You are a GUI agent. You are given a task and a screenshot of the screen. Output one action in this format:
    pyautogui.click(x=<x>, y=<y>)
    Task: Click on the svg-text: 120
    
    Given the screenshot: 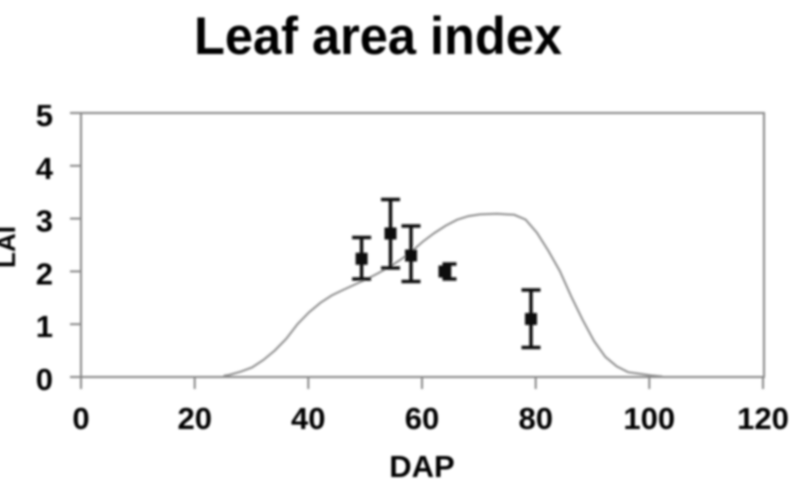 What is the action you would take?
    pyautogui.click(x=763, y=418)
    